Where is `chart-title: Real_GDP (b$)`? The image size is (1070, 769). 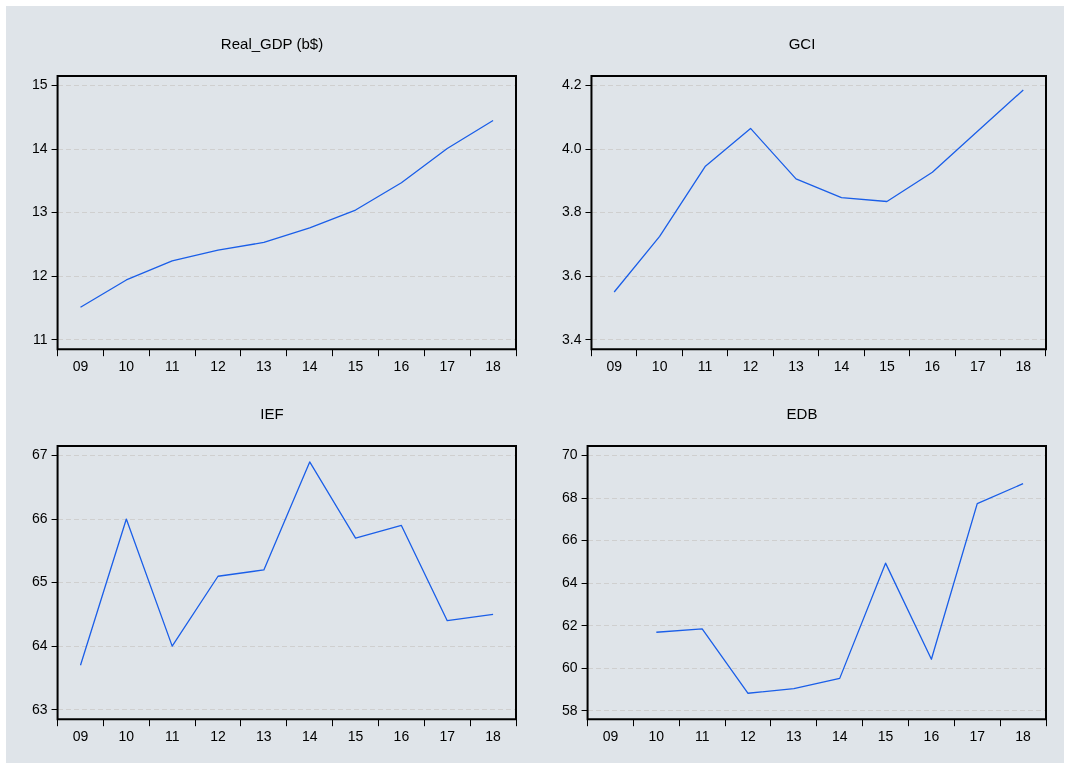
chart-title: Real_GDP (b$) is located at coordinates (272, 44).